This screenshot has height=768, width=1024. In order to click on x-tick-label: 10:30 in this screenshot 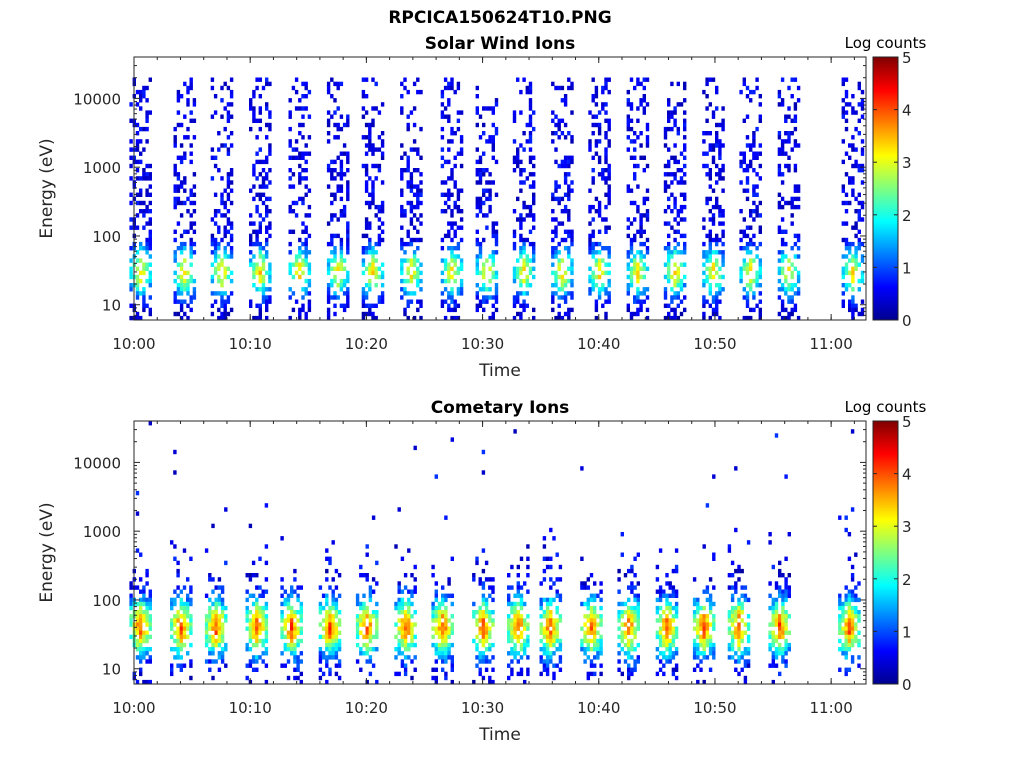, I will do `click(482, 344)`.